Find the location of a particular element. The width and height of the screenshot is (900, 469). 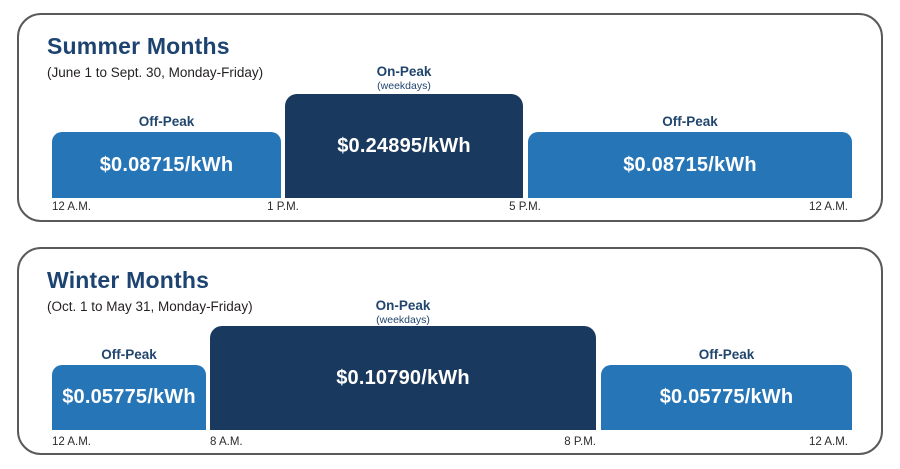

winter-onpeak-label: On-Peak (weekdays) is located at coordinates (403, 312).